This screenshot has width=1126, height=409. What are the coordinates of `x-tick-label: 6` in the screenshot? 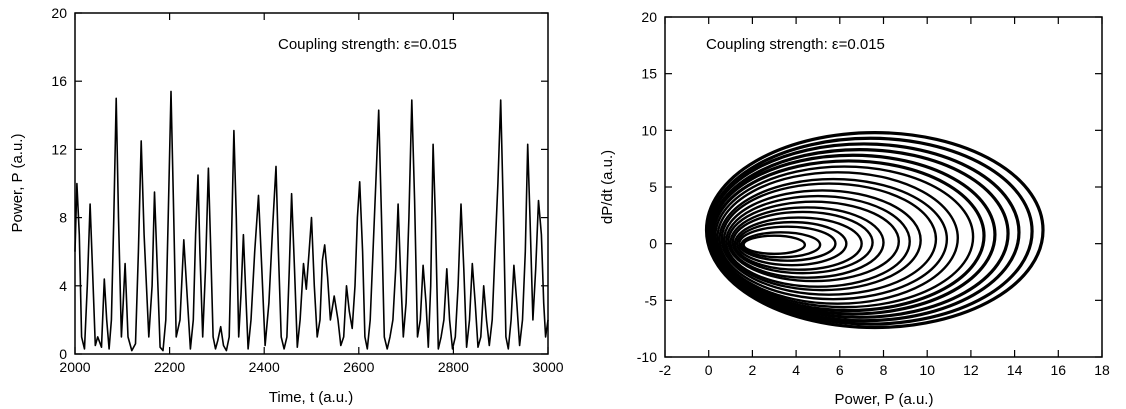 It's located at (840, 370).